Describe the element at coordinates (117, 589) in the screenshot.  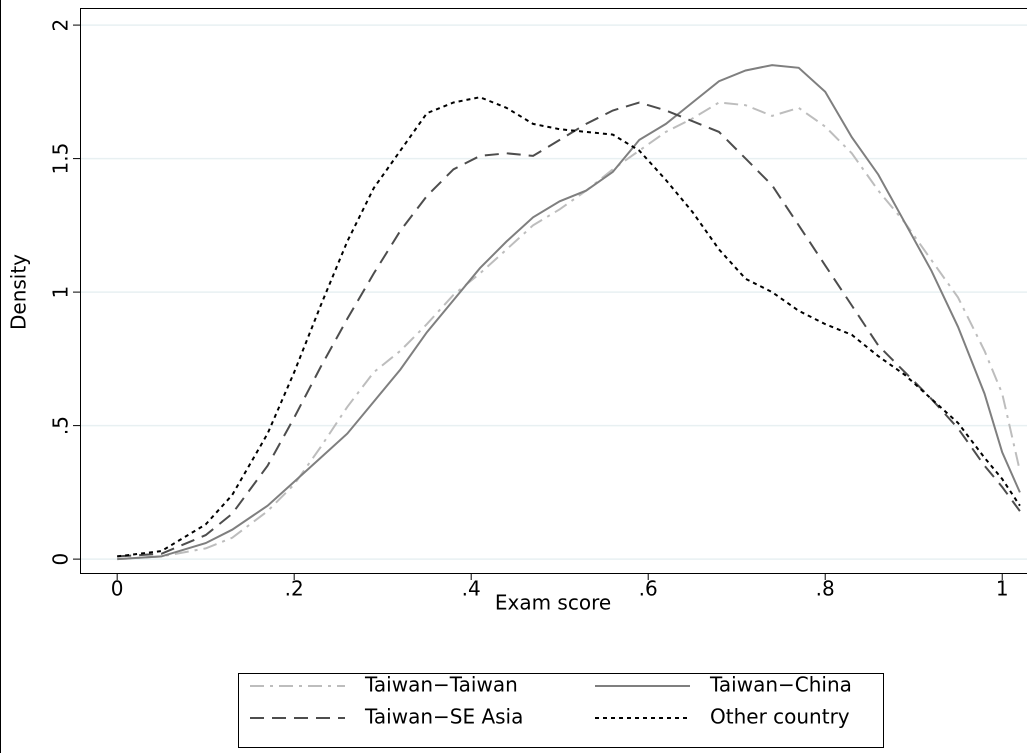
I see `x-tick-label: 0` at that location.